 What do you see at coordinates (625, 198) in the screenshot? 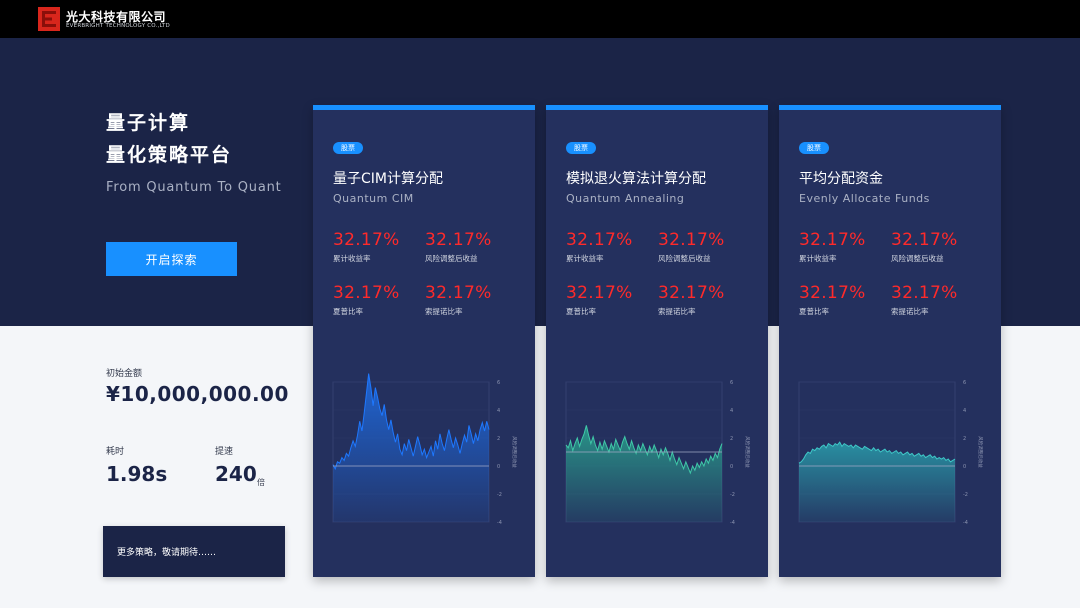
I see `card-subtitle: Quantum Annealing` at bounding box center [625, 198].